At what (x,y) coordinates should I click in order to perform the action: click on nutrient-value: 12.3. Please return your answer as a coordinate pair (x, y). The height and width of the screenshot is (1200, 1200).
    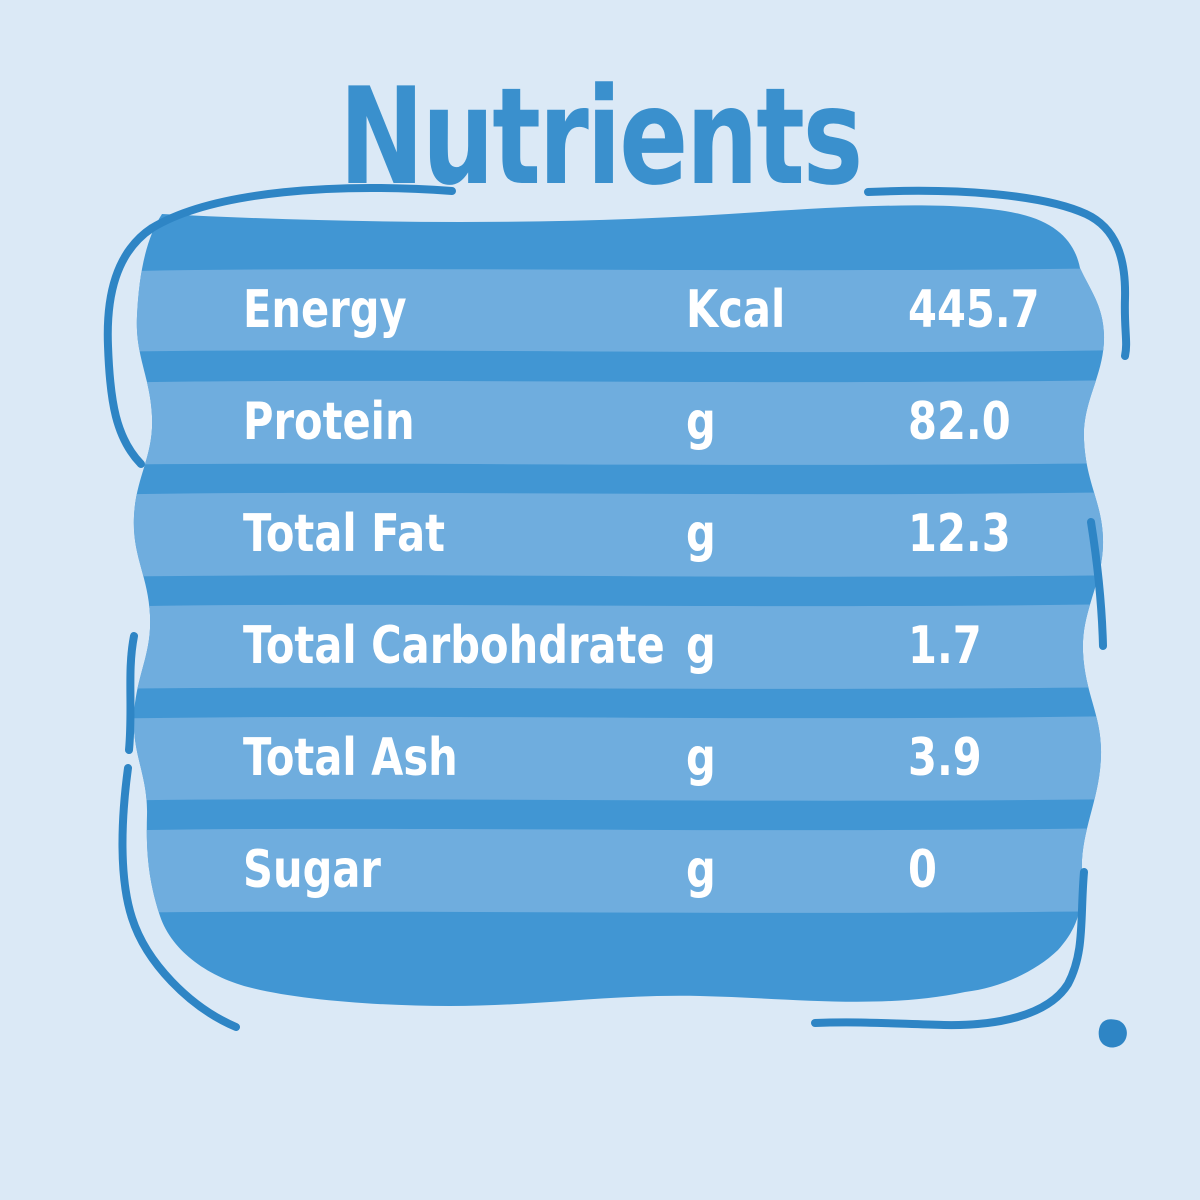
    Looking at the image, I should click on (959, 534).